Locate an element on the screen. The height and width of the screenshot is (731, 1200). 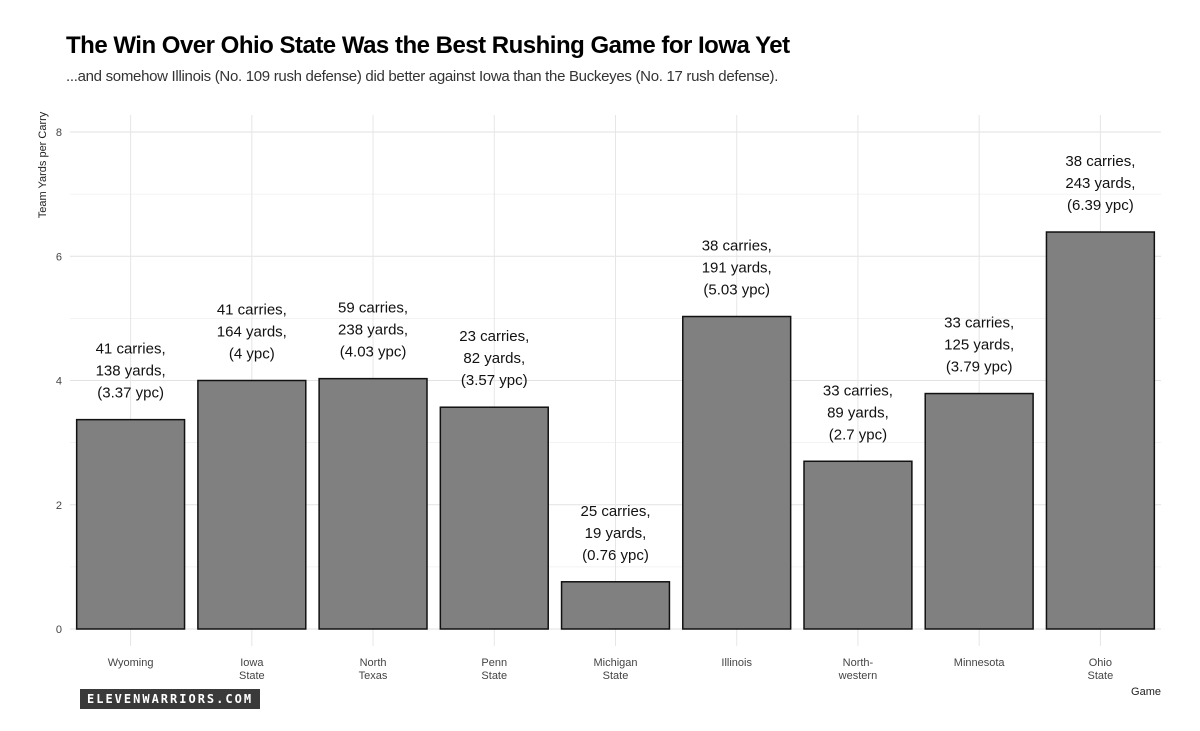
data-label: 33 carries, 125 yards, (3.79 ypc) is located at coordinates (979, 345).